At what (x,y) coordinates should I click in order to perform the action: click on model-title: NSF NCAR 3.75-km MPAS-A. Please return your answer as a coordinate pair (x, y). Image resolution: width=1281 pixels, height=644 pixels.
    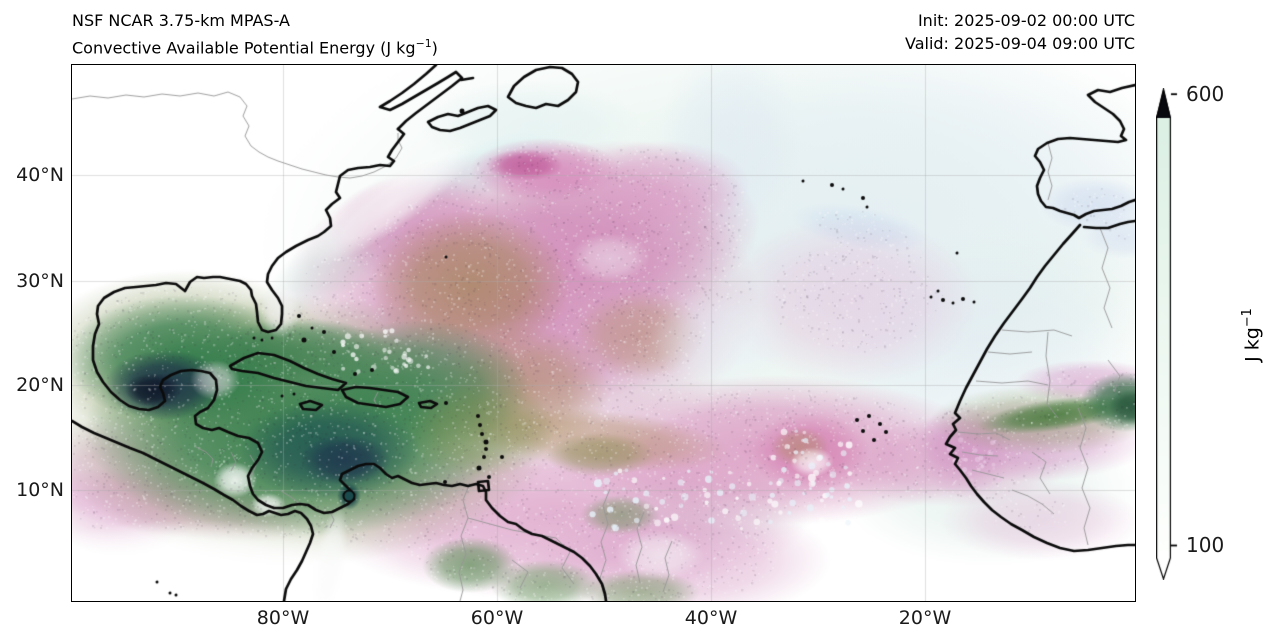
    Looking at the image, I should click on (181, 20).